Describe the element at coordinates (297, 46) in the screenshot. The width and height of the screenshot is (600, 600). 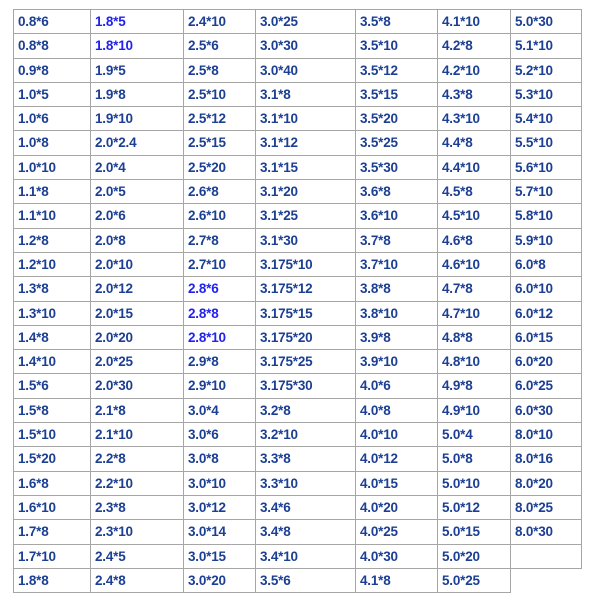
I see `table-row: 0.8*8 1.8*10 2.5*6 3.0*30 3.5*10 4.2*8 5.1*10` at that location.